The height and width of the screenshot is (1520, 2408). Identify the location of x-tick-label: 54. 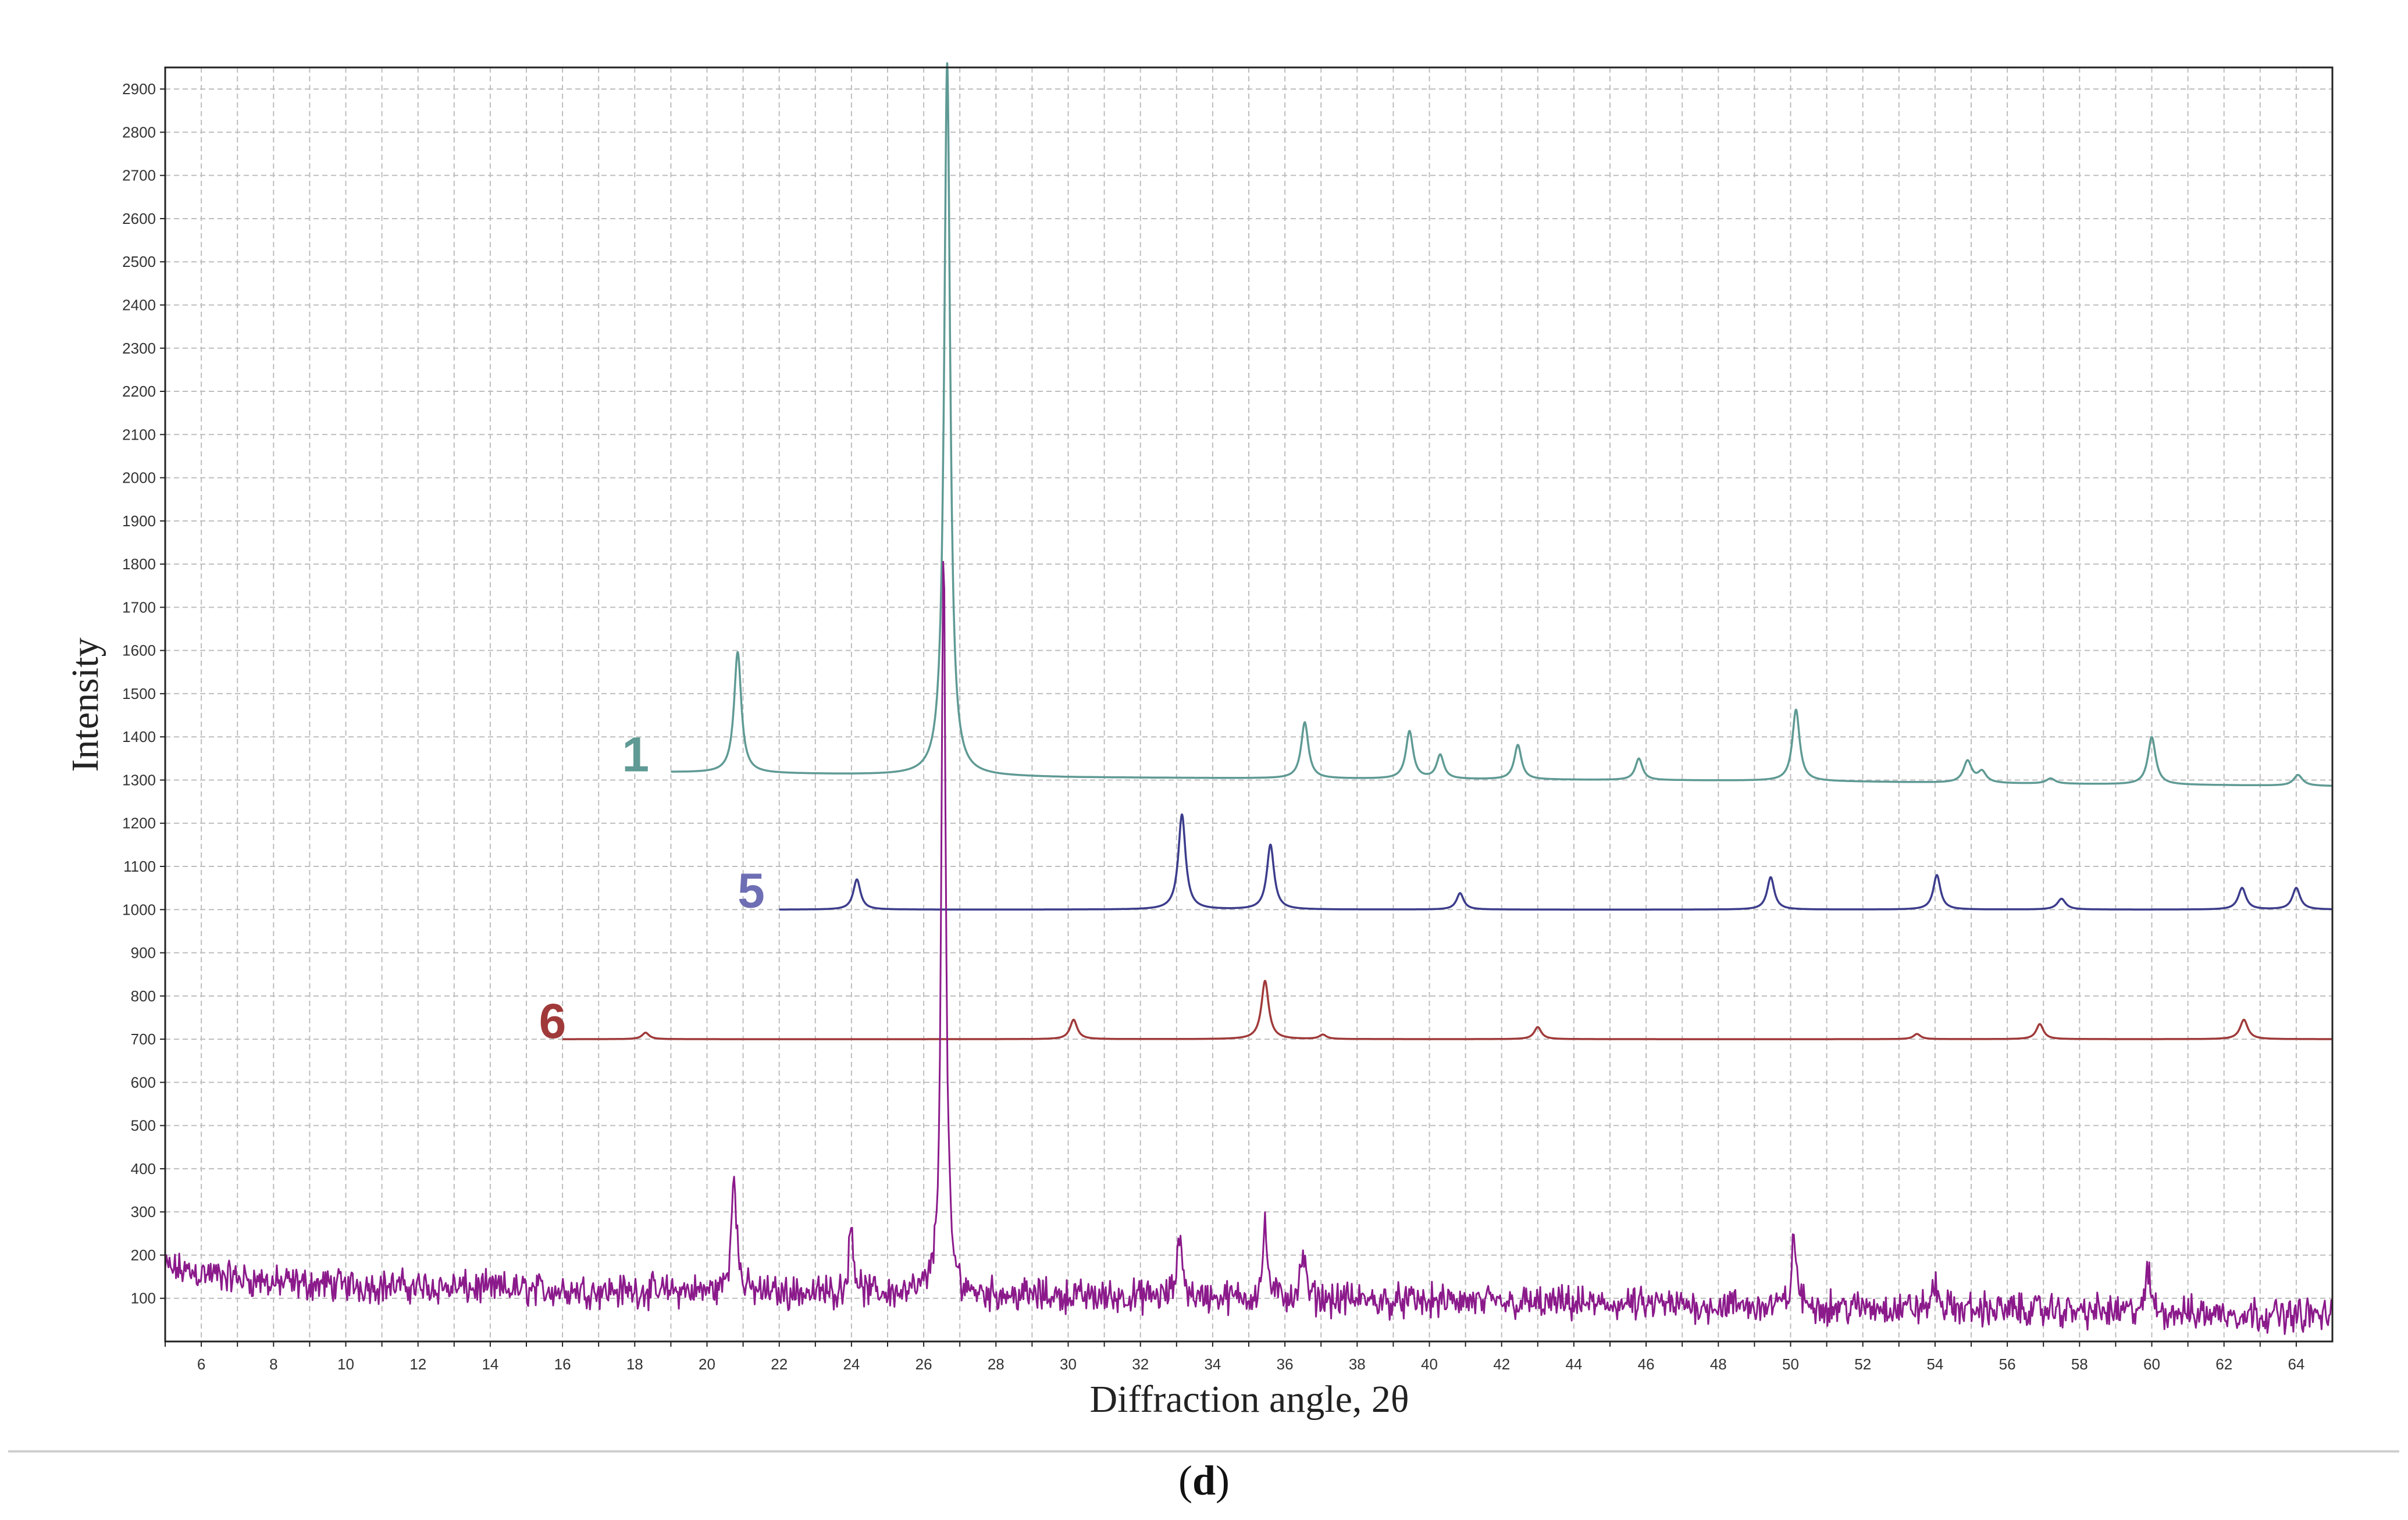
(1934, 1364).